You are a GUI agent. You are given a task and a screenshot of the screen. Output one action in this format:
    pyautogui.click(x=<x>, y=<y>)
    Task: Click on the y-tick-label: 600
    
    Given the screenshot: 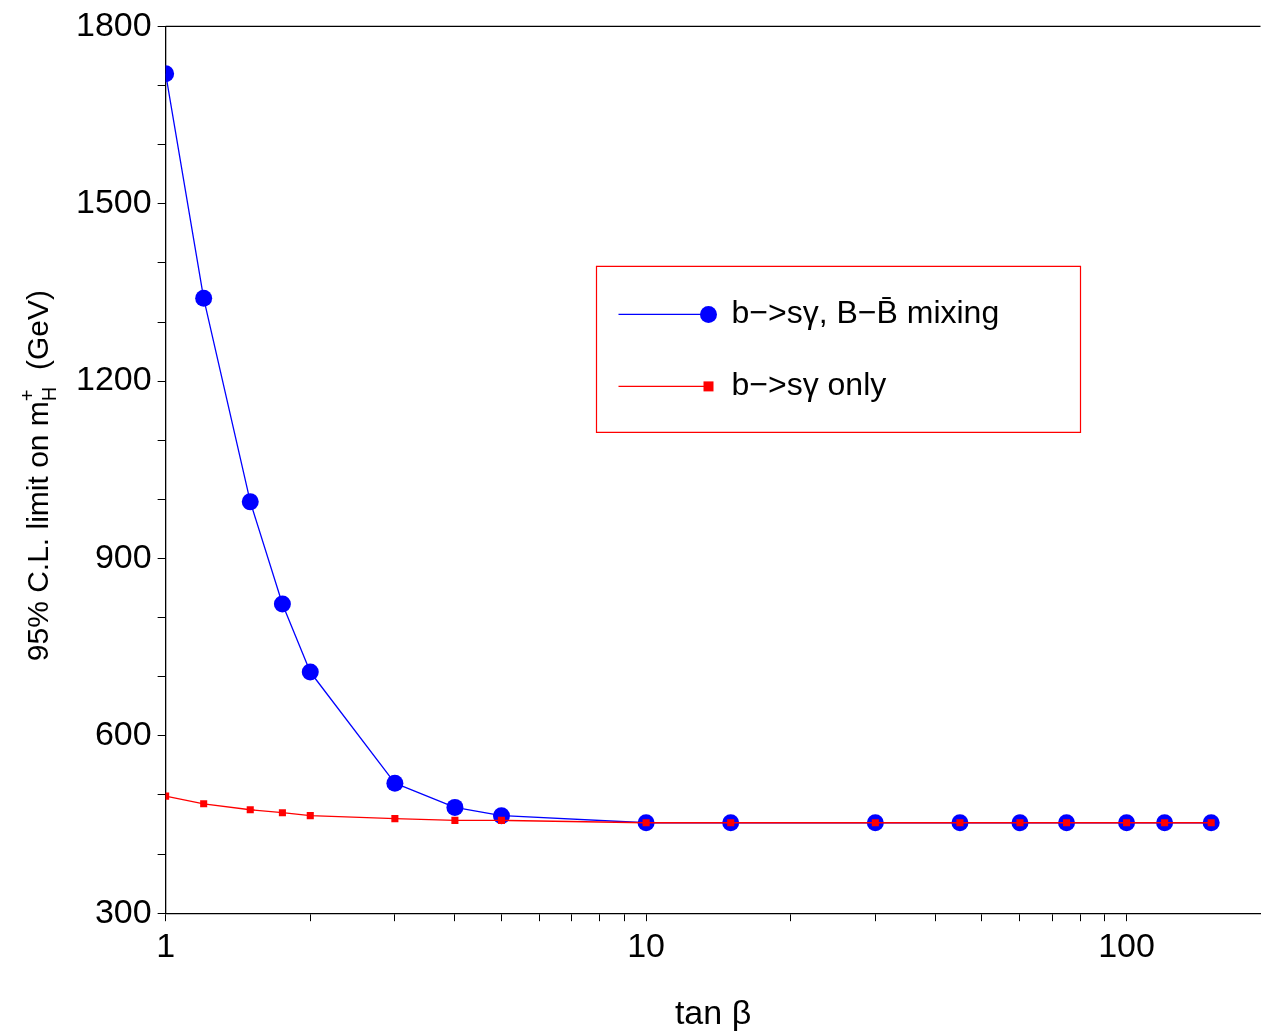 What is the action you would take?
    pyautogui.click(x=123, y=733)
    